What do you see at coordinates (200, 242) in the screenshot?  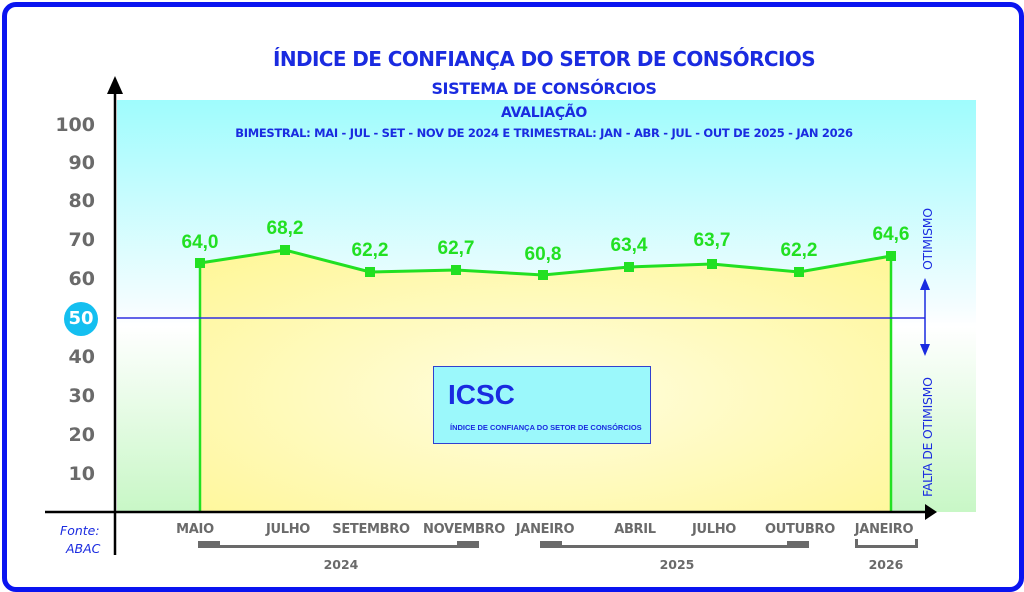 I see `point-label: 64,0` at bounding box center [200, 242].